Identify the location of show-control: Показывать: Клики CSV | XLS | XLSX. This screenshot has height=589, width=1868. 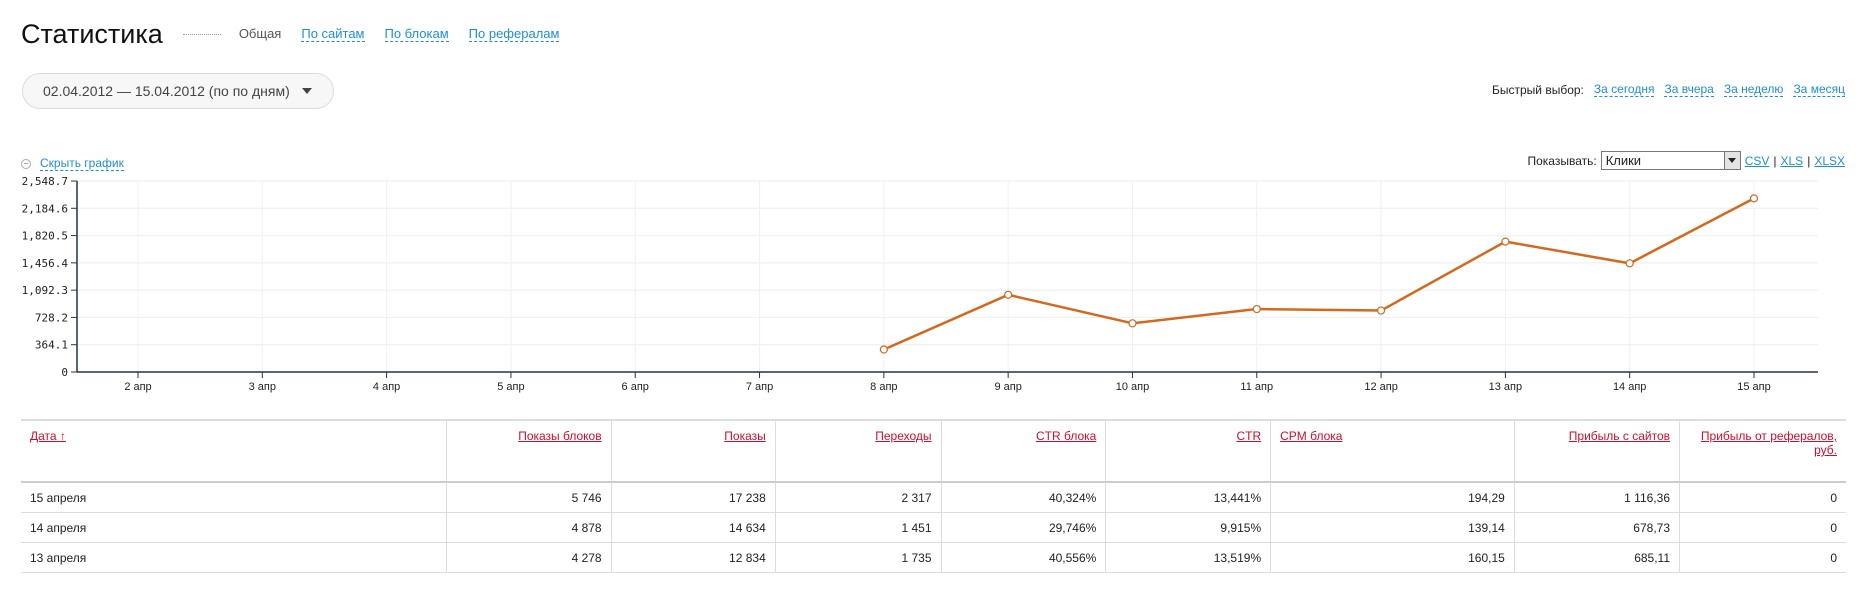
(1686, 160).